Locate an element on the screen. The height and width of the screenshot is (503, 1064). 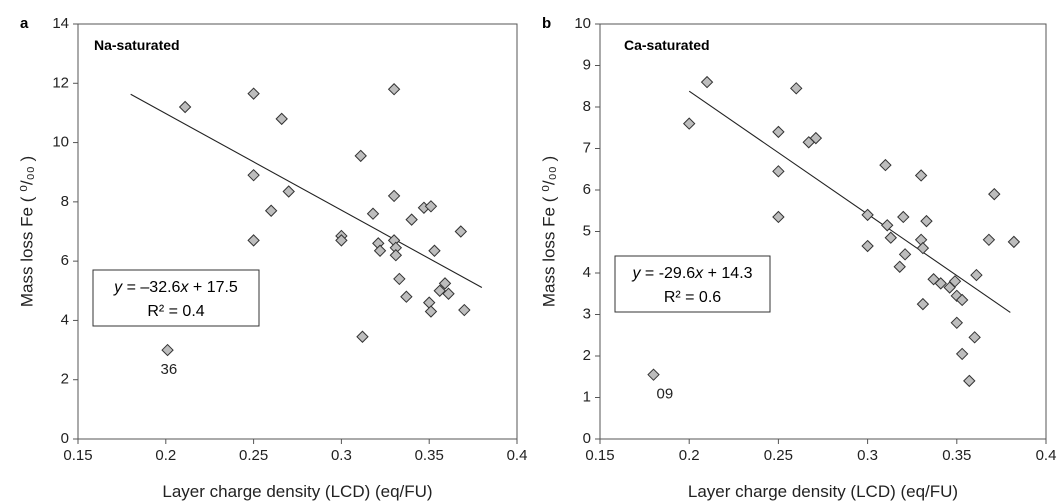
regression-equation: y = –32.6x + 17.5 is located at coordinates (175, 287).